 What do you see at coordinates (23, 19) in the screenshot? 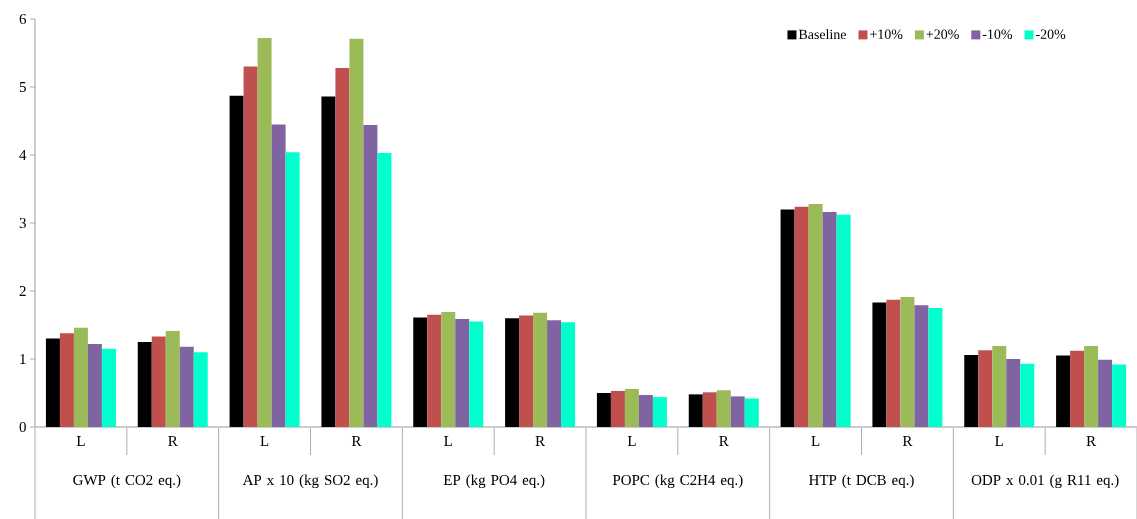
I see `y-tick-label: 6` at bounding box center [23, 19].